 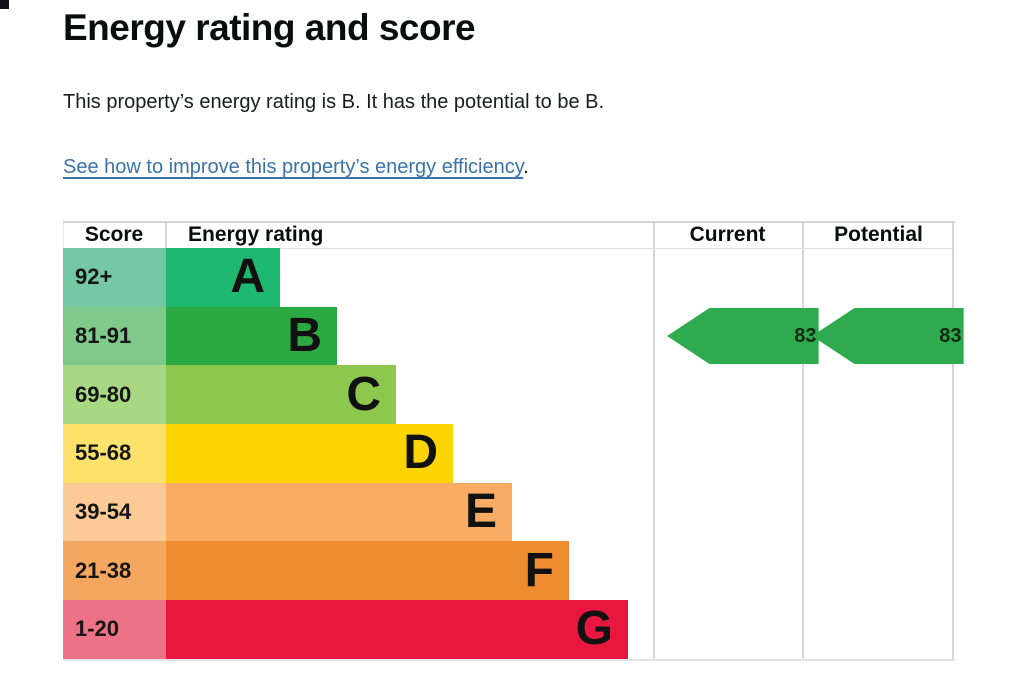 What do you see at coordinates (114, 453) in the screenshot?
I see `score-range-cell: 55-68` at bounding box center [114, 453].